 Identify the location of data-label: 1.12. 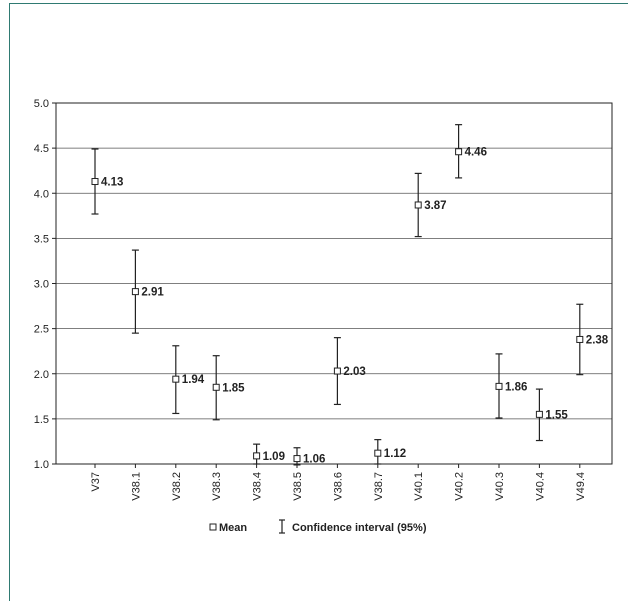
(395, 454).